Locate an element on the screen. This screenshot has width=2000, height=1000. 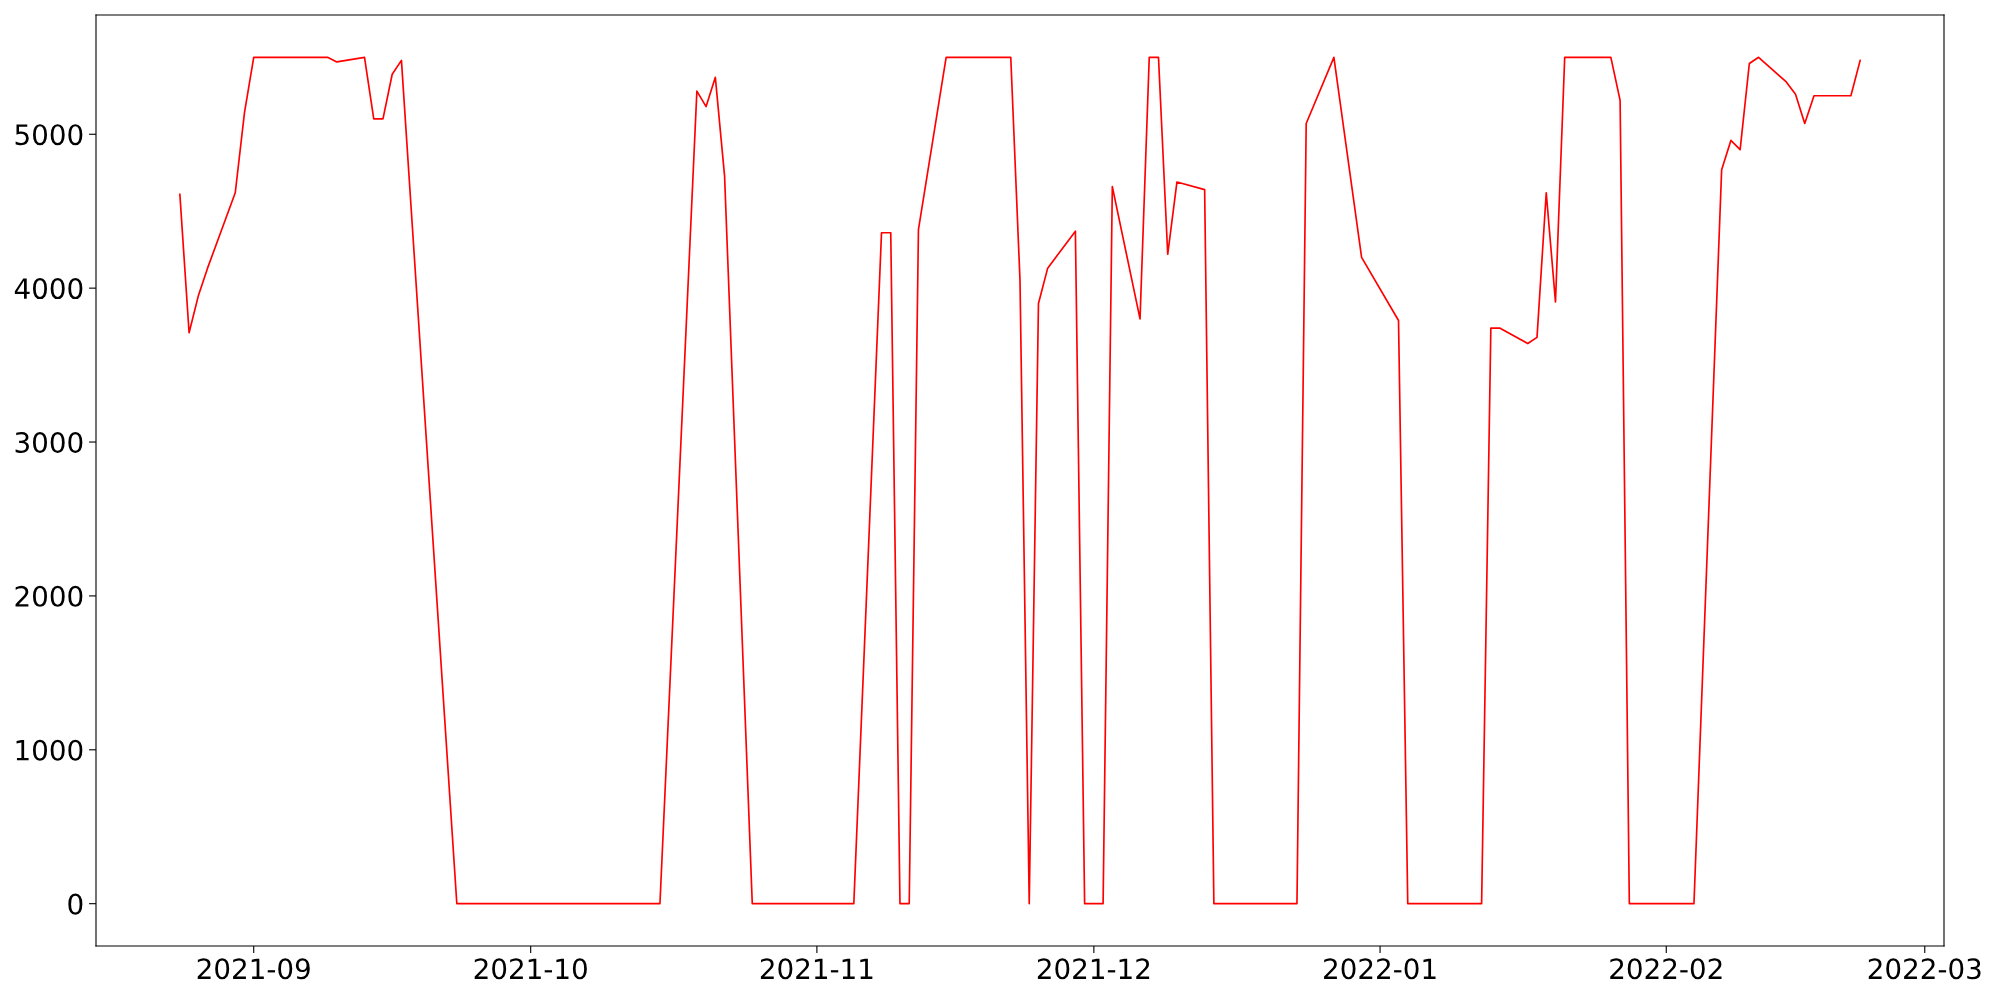
x-tick-label: 2021-09 is located at coordinates (253, 969).